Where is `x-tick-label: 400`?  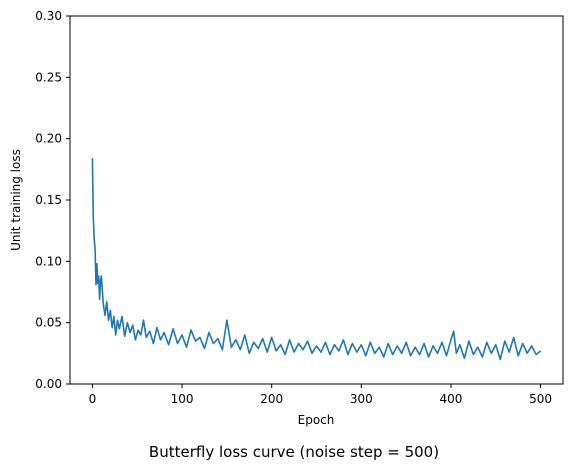
x-tick-label: 400 is located at coordinates (451, 399).